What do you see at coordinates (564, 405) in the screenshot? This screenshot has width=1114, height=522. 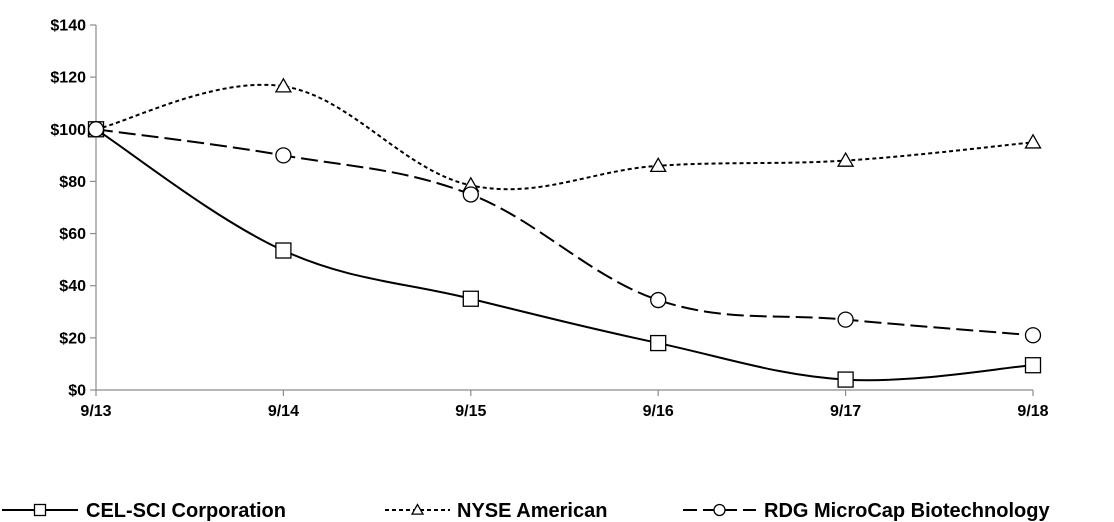 I see `x-axis-ticks: 9/13 9/14 9/15 9/16 9/17 9/18` at bounding box center [564, 405].